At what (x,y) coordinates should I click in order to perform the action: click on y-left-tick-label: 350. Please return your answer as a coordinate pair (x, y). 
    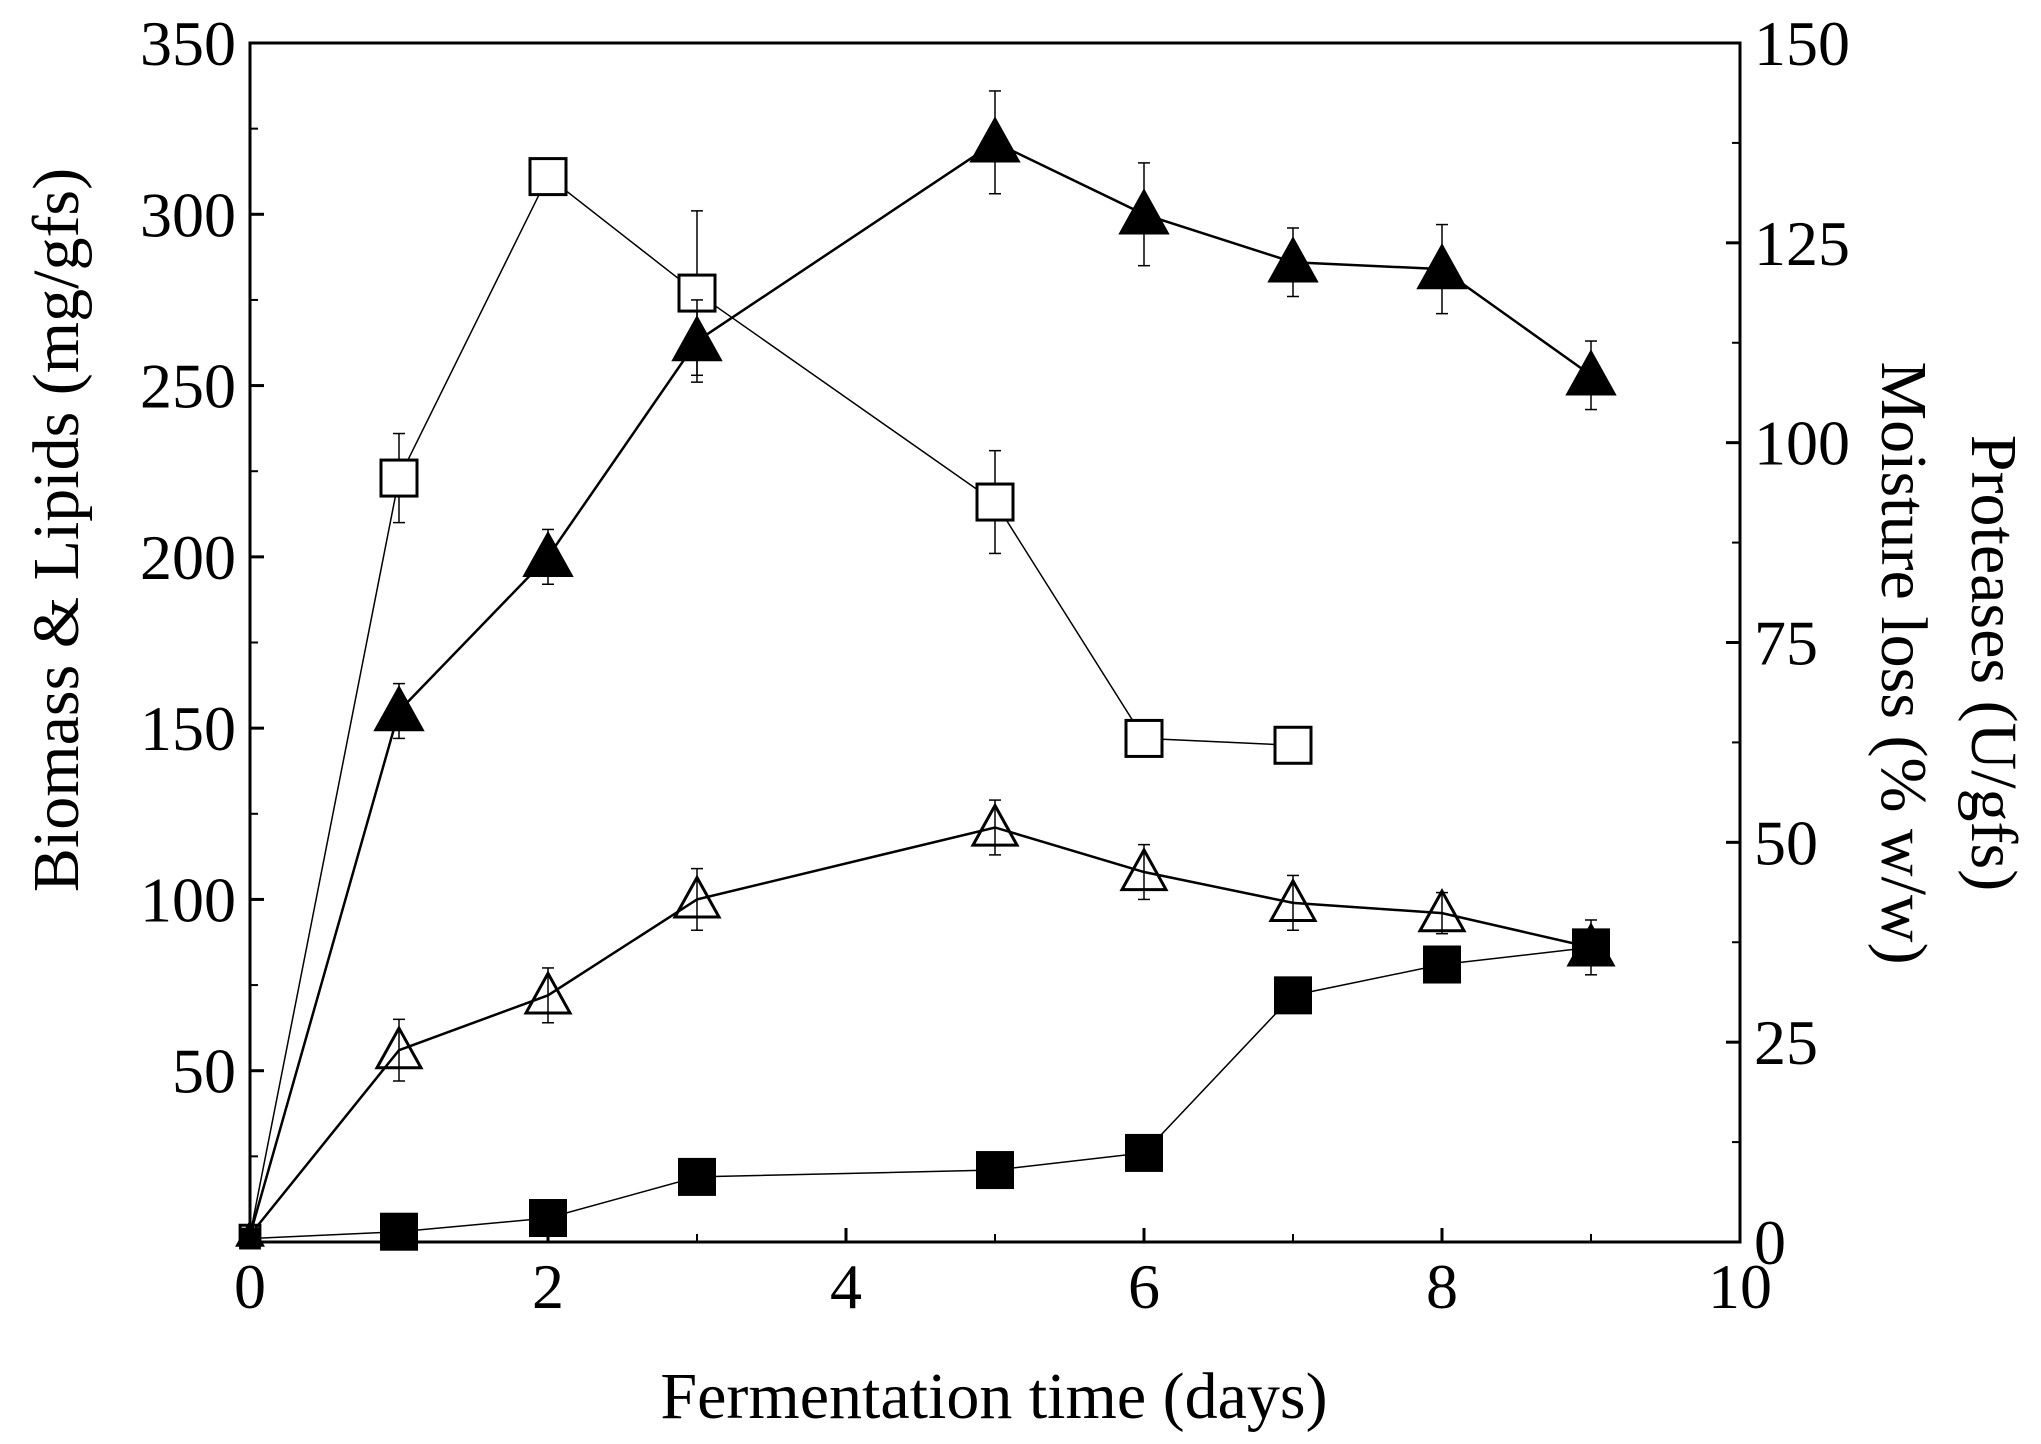
    Looking at the image, I should click on (188, 43).